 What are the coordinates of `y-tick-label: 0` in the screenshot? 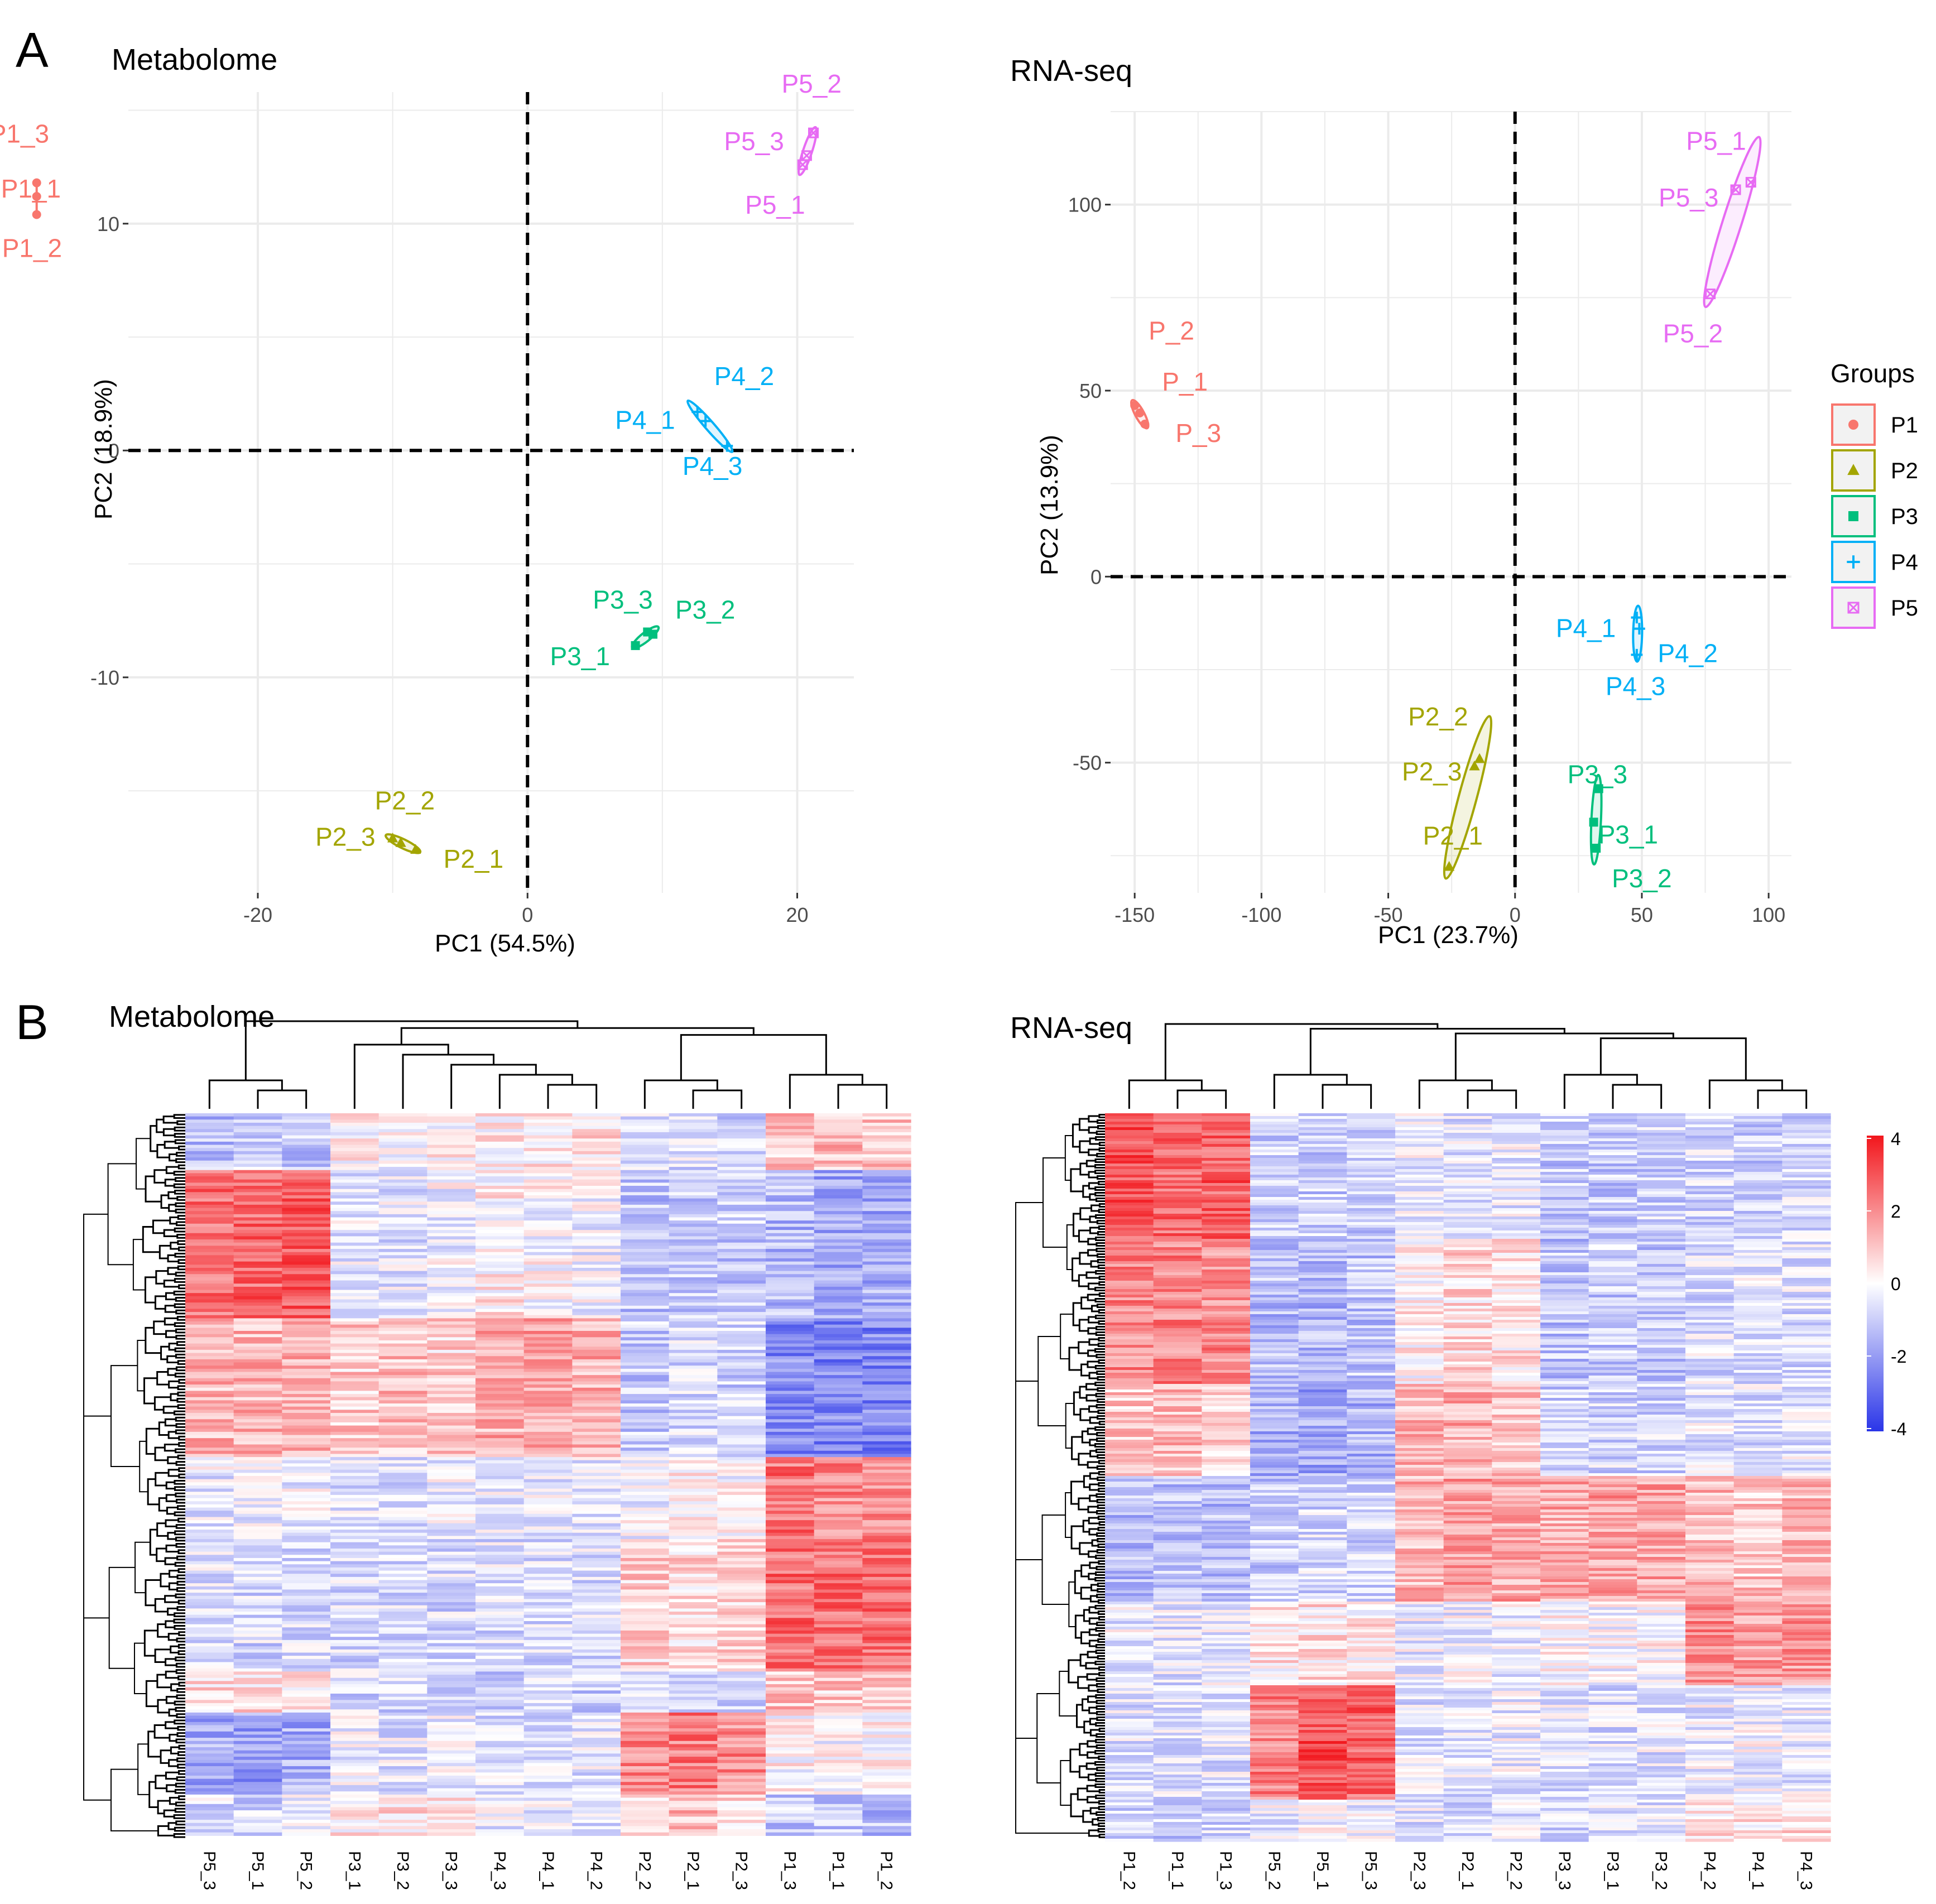 It's located at (1096, 576).